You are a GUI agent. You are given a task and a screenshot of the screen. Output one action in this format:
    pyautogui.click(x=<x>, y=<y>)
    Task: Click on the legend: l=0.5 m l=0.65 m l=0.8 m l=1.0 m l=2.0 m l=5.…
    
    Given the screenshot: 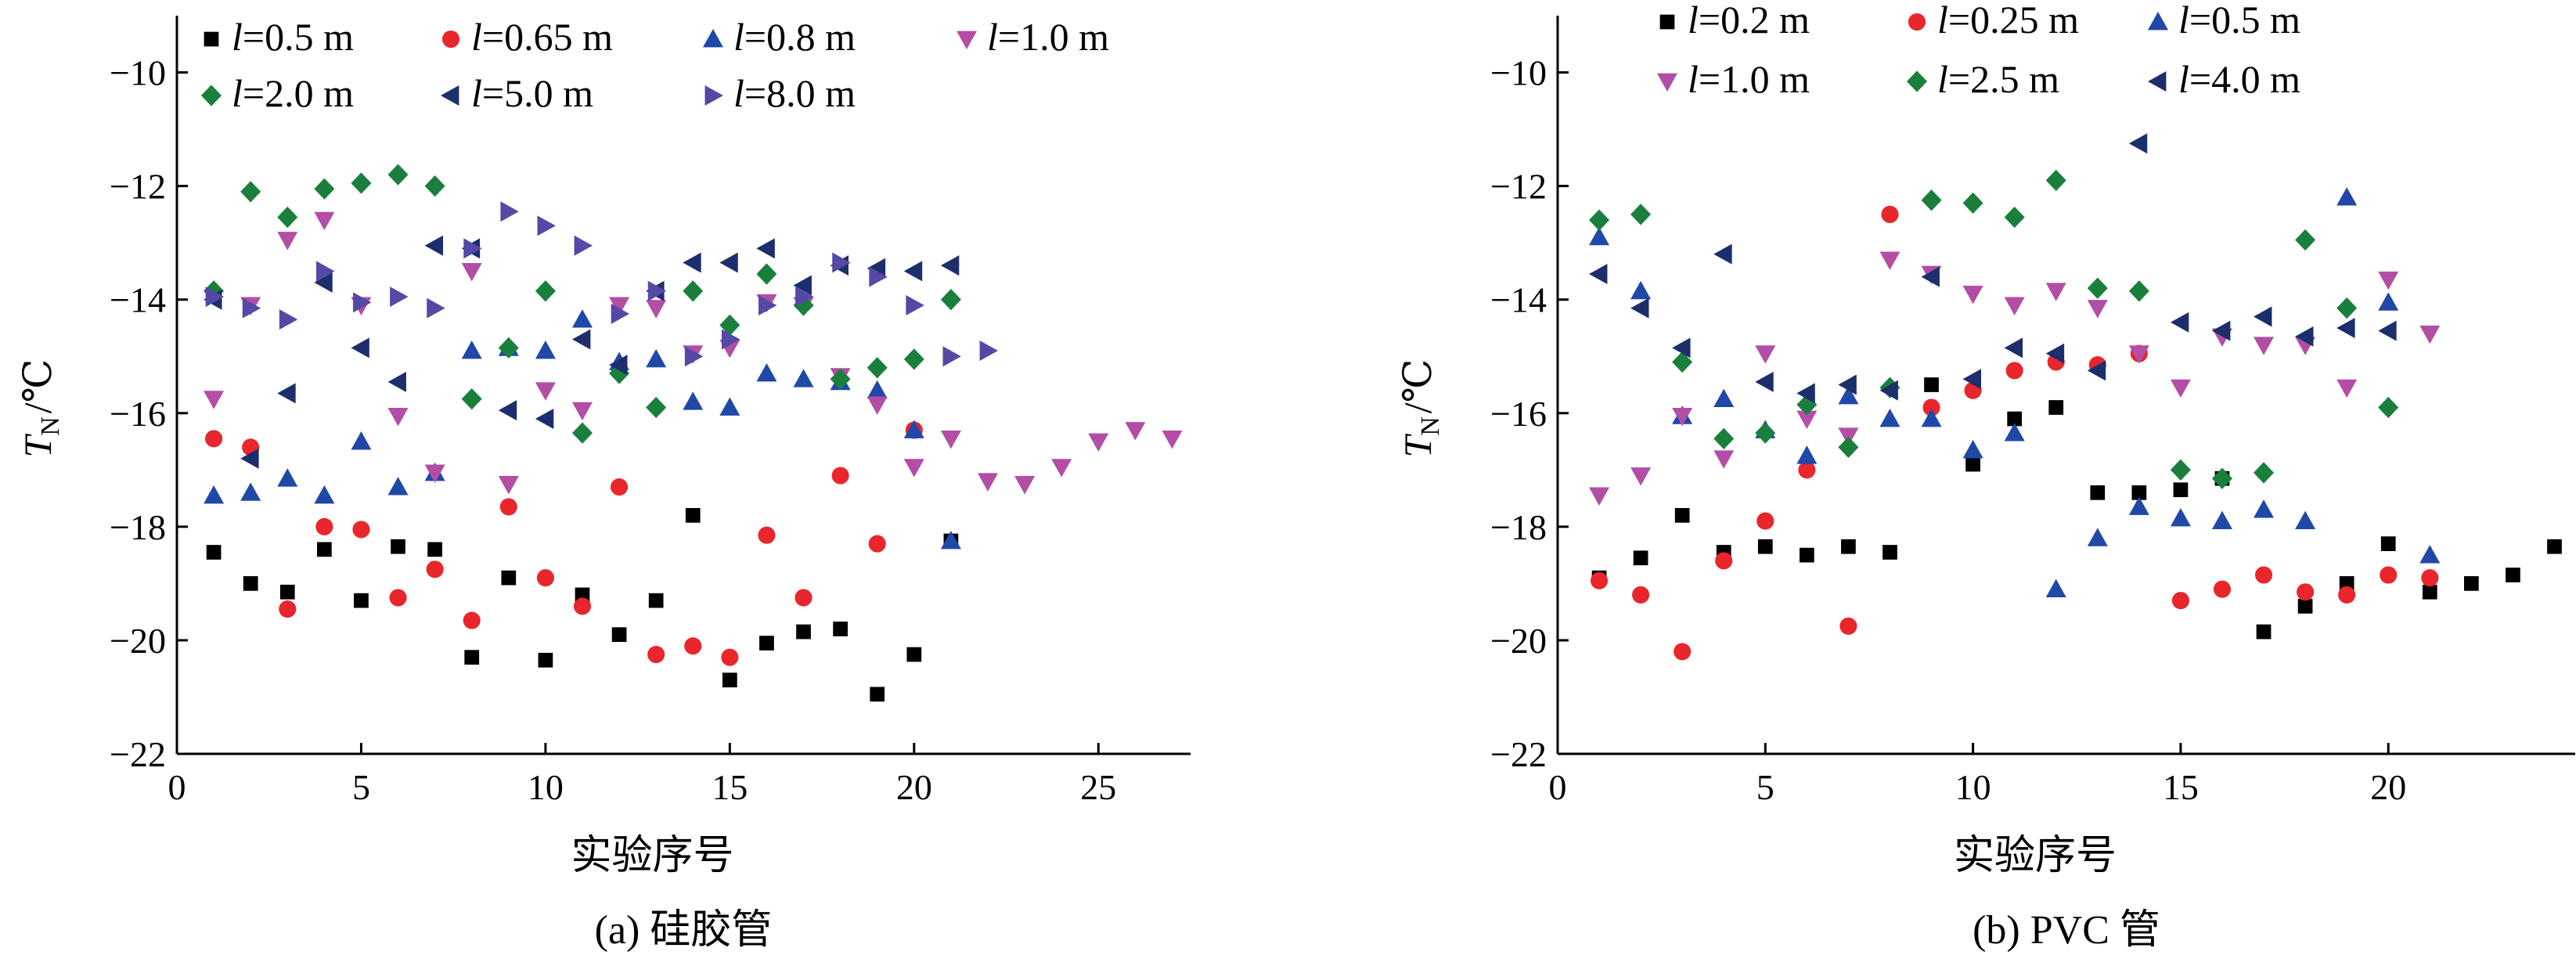 What is the action you would take?
    pyautogui.click(x=655, y=65)
    